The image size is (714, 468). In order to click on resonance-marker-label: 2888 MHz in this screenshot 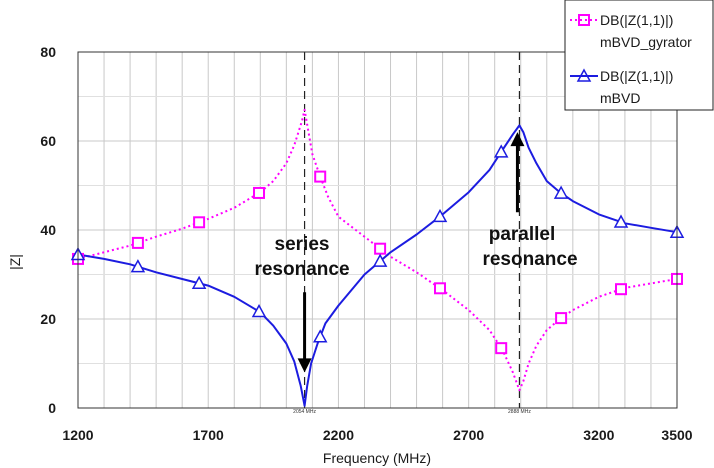, I will do `click(519, 412)`.